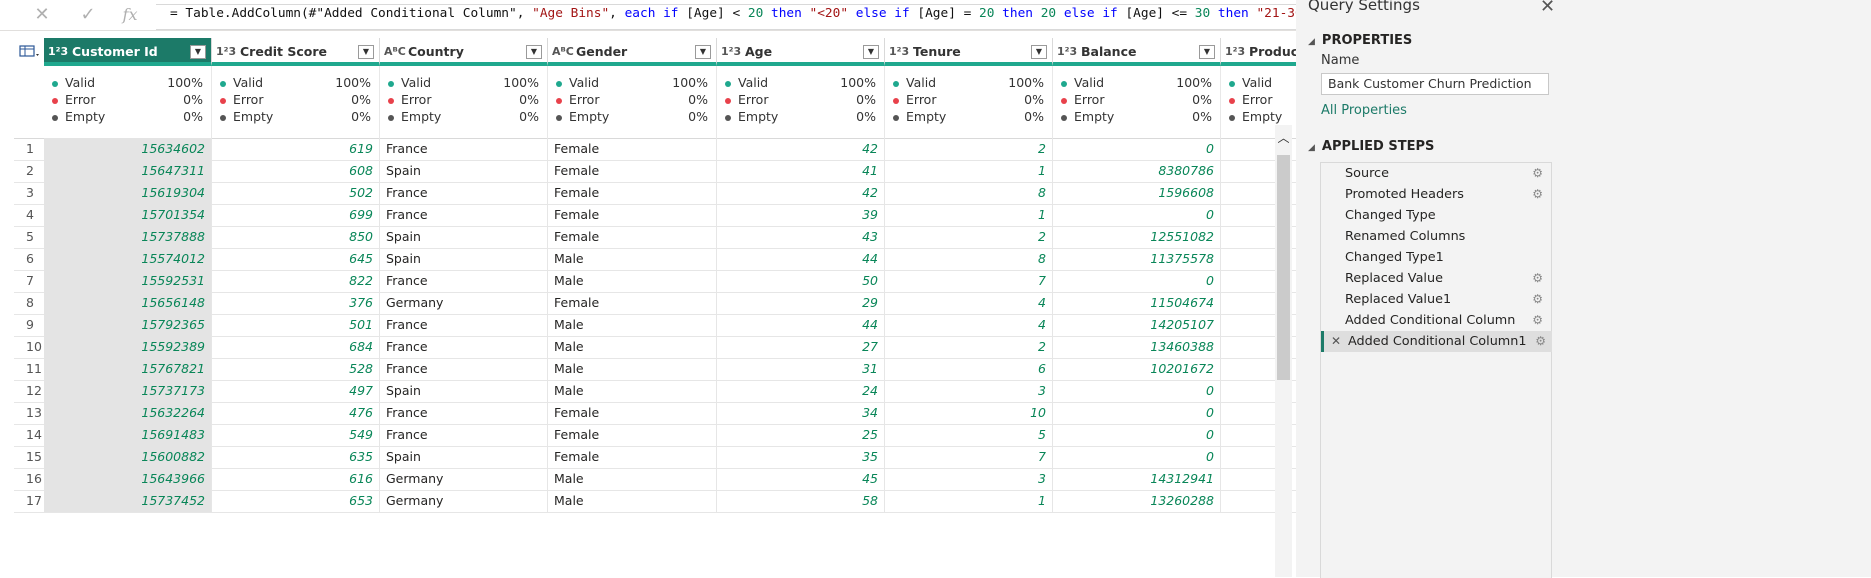 Image resolution: width=1871 pixels, height=578 pixels. Describe the element at coordinates (777, 413) in the screenshot. I see `table-row: 13 15632264 476 France Female 34 10 0` at that location.